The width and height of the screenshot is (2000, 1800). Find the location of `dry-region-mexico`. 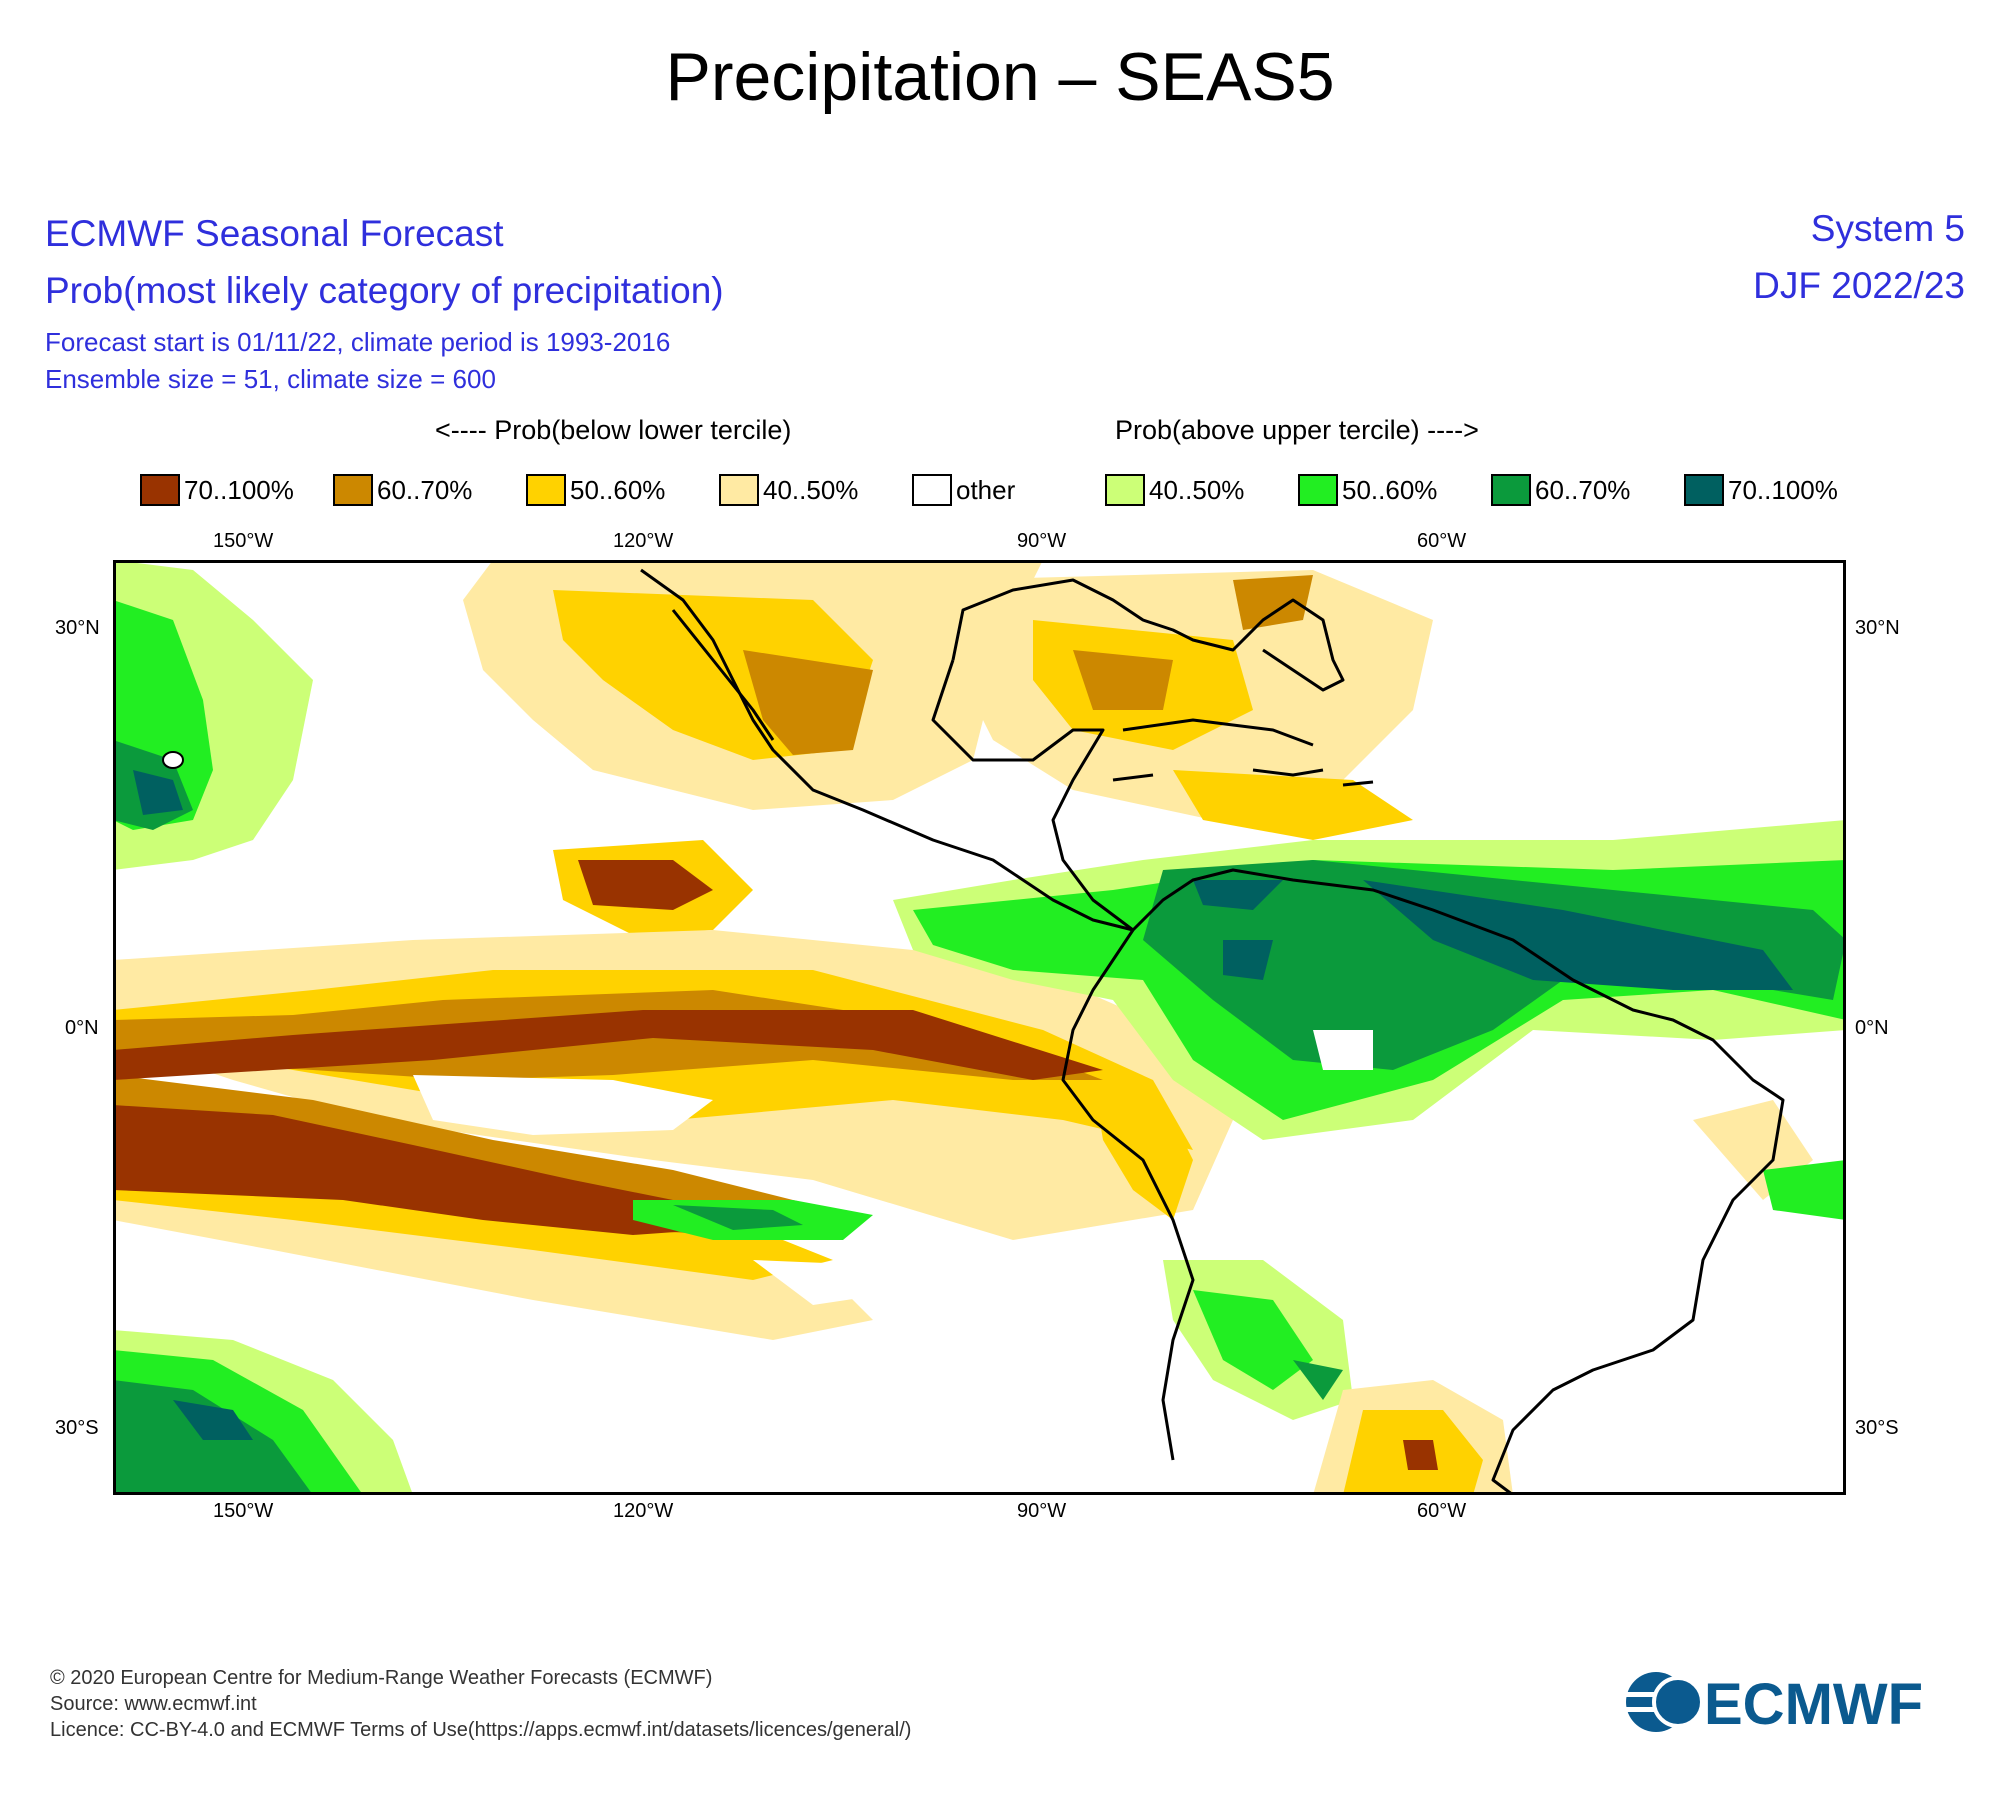

dry-region-mexico is located at coordinates (753, 685).